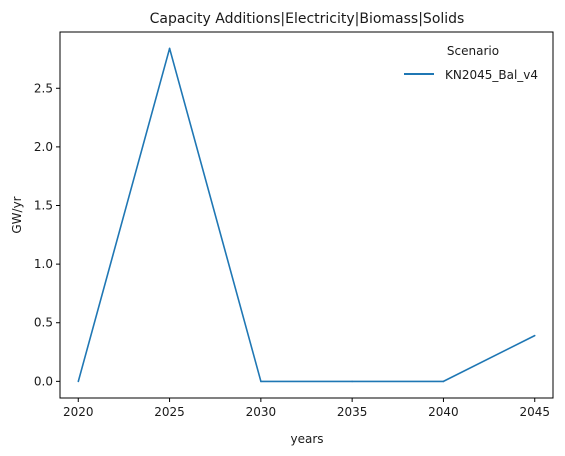 The width and height of the screenshot is (565, 456). I want to click on x-tick-label: 2030, so click(261, 412).